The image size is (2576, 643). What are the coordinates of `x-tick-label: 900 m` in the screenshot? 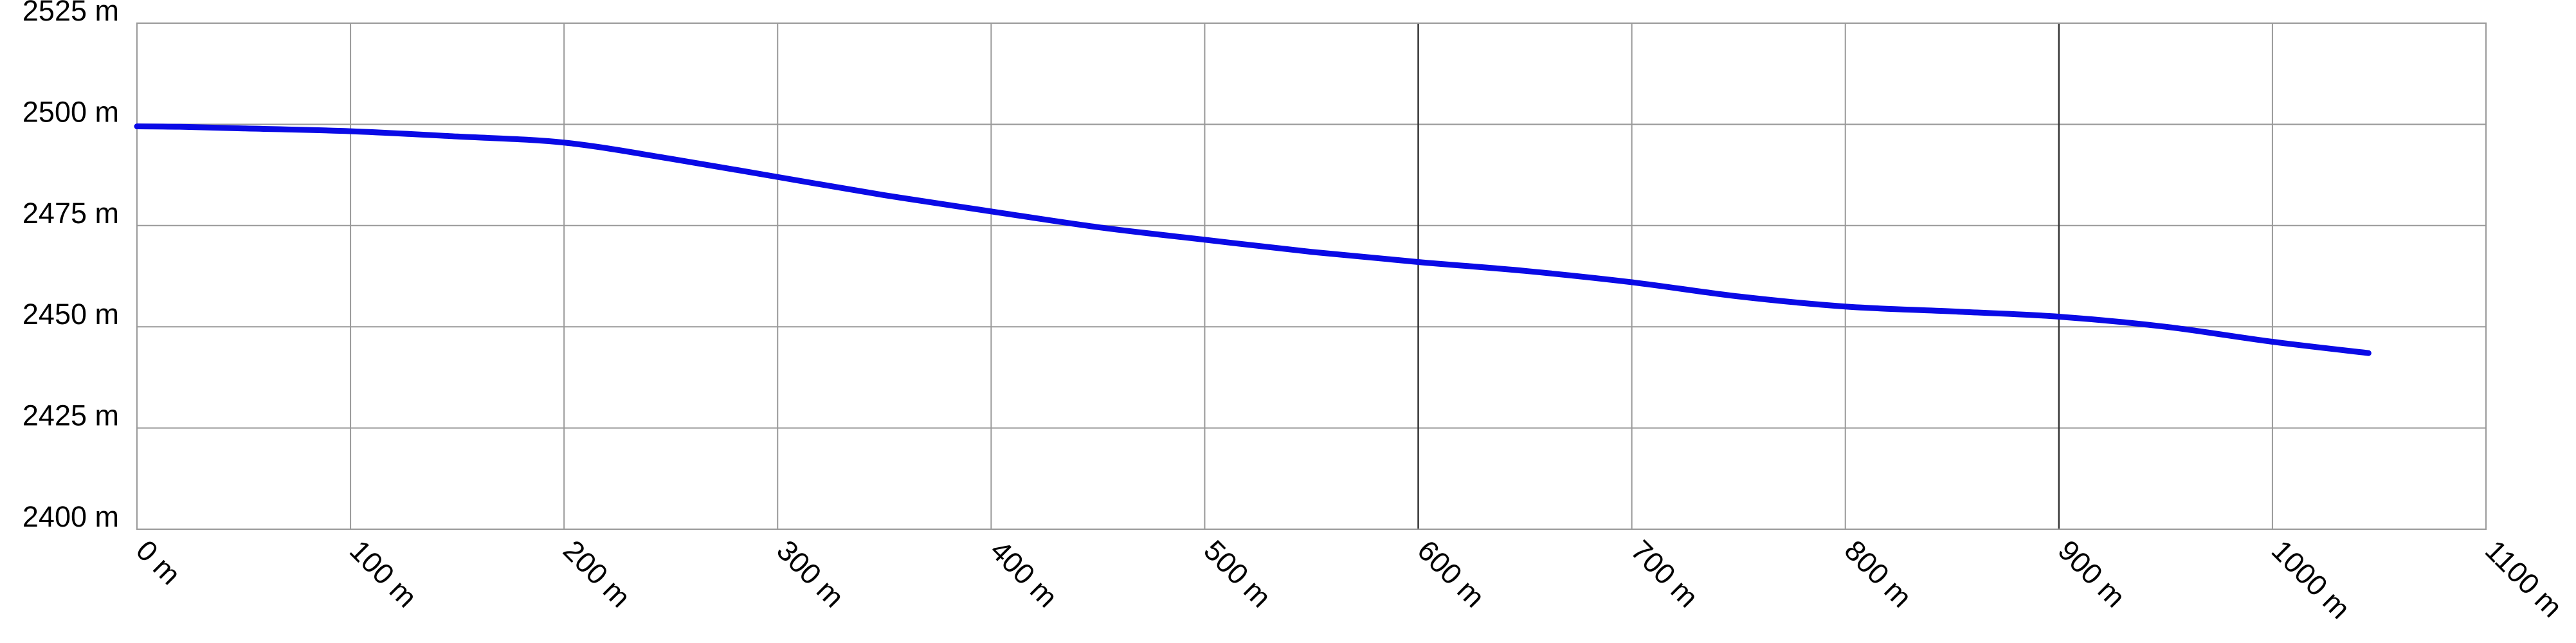 It's located at (2092, 574).